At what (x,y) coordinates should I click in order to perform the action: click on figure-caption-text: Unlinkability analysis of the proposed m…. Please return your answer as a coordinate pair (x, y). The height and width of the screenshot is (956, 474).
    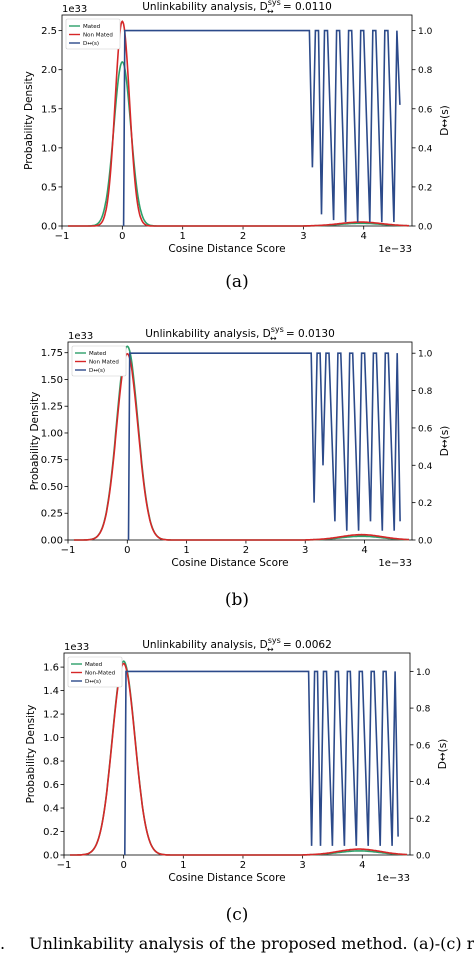
    Looking at the image, I should click on (251, 943).